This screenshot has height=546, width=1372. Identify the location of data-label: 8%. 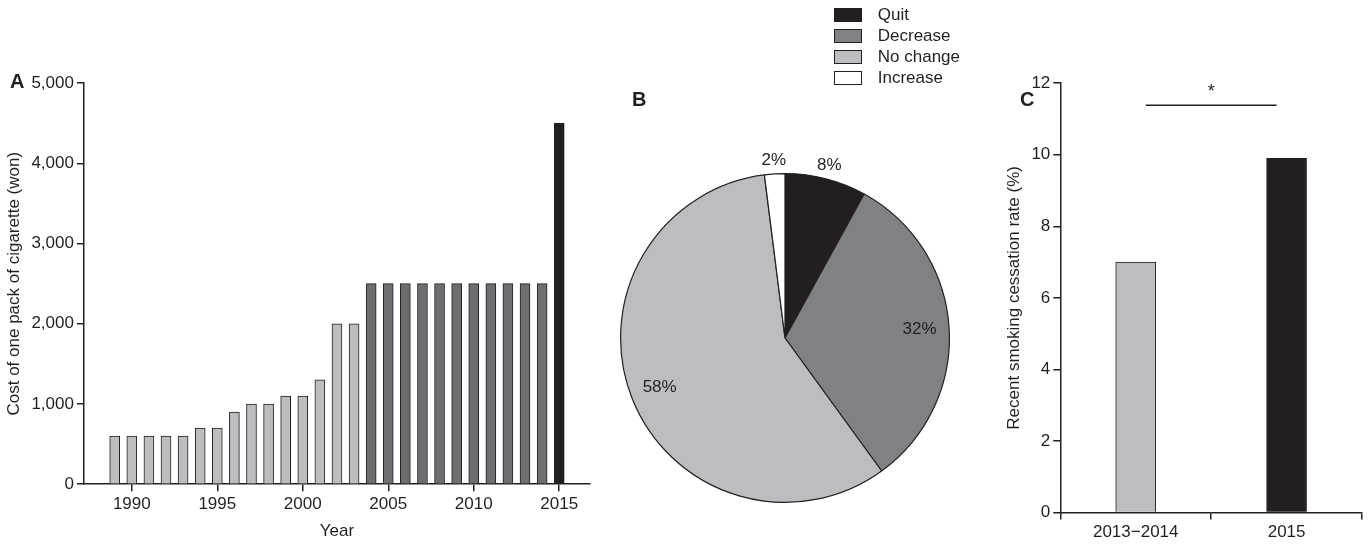
(829, 164).